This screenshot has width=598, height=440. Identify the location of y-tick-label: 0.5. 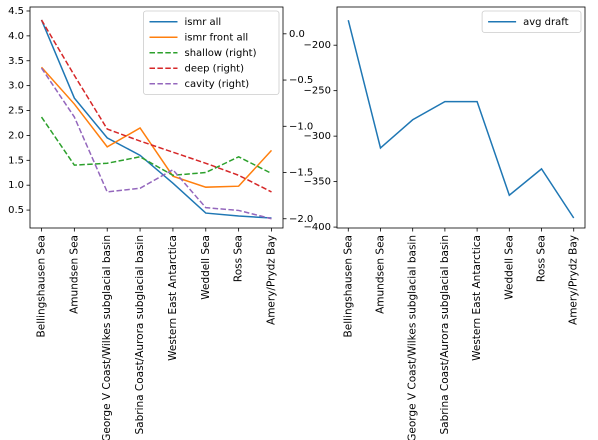
(16, 210).